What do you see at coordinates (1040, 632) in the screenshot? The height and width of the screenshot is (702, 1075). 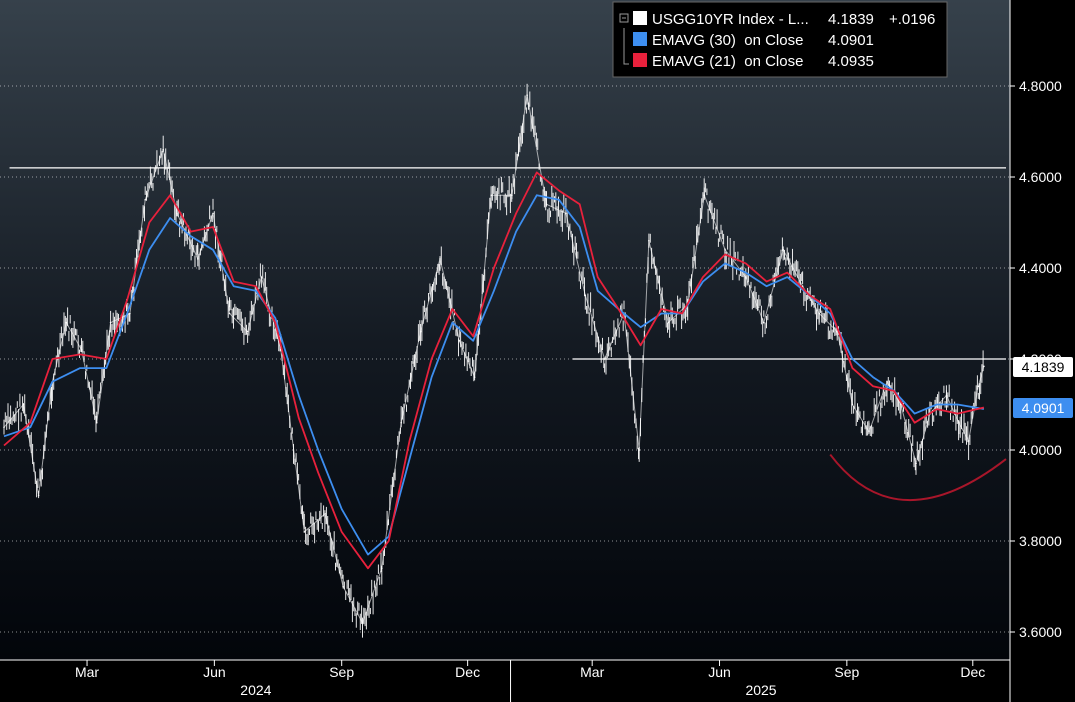 I see `y-tick-label: 3.6000` at bounding box center [1040, 632].